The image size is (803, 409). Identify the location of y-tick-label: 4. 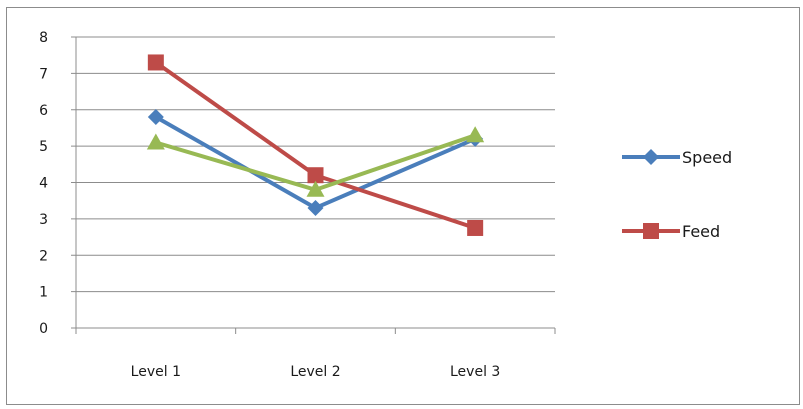
(43, 184).